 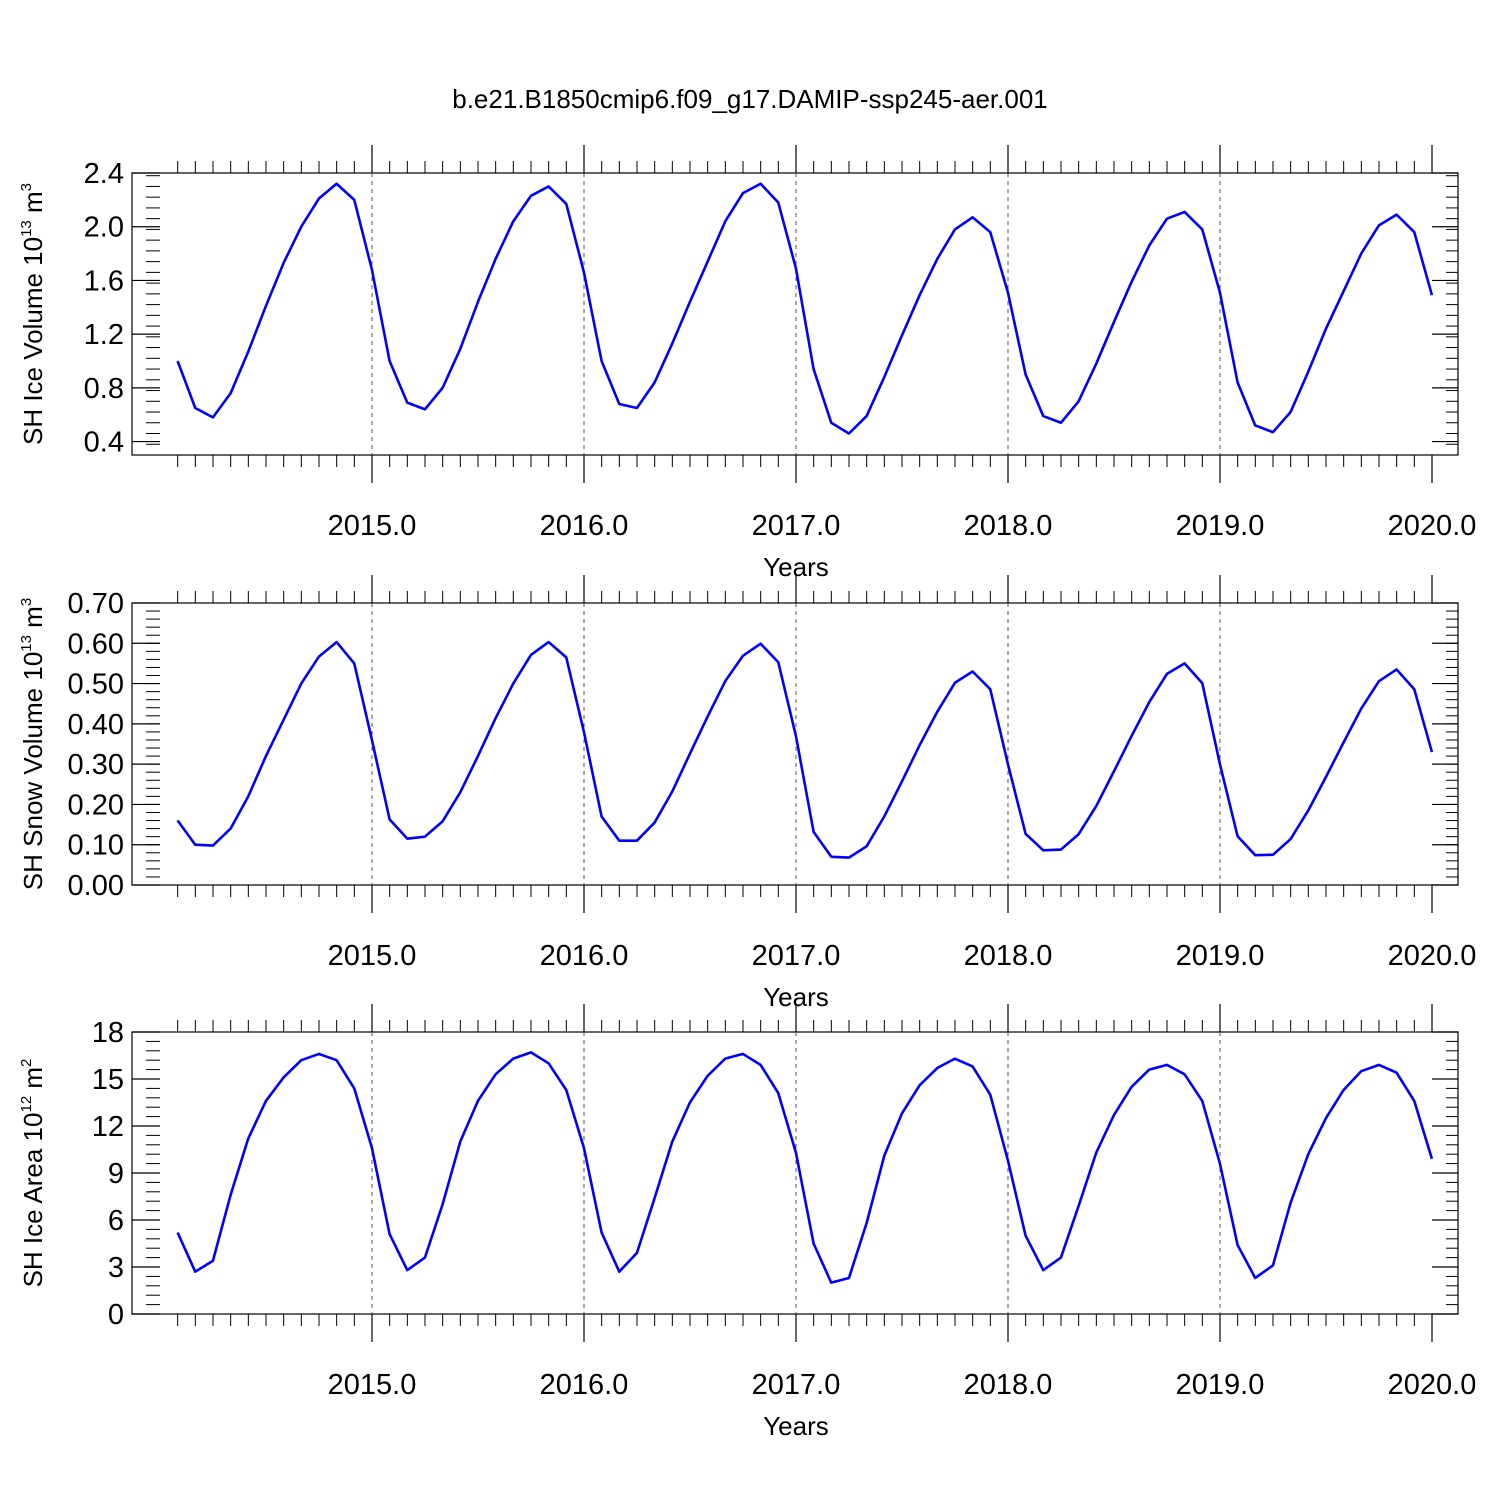 What do you see at coordinates (104, 228) in the screenshot?
I see `y-tick-label: 2.0` at bounding box center [104, 228].